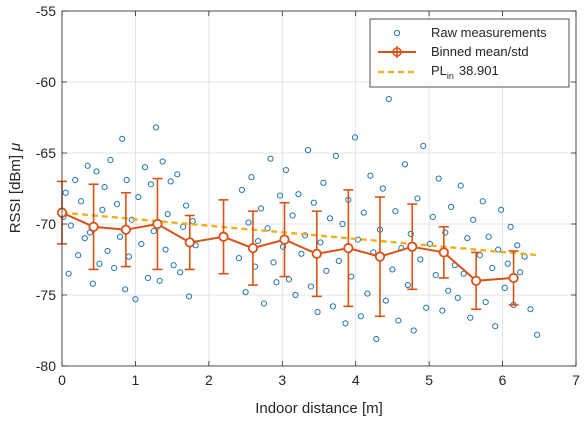 The width and height of the screenshot is (584, 427). Describe the element at coordinates (439, 70) in the screenshot. I see `legend-pl-base: PL` at that location.